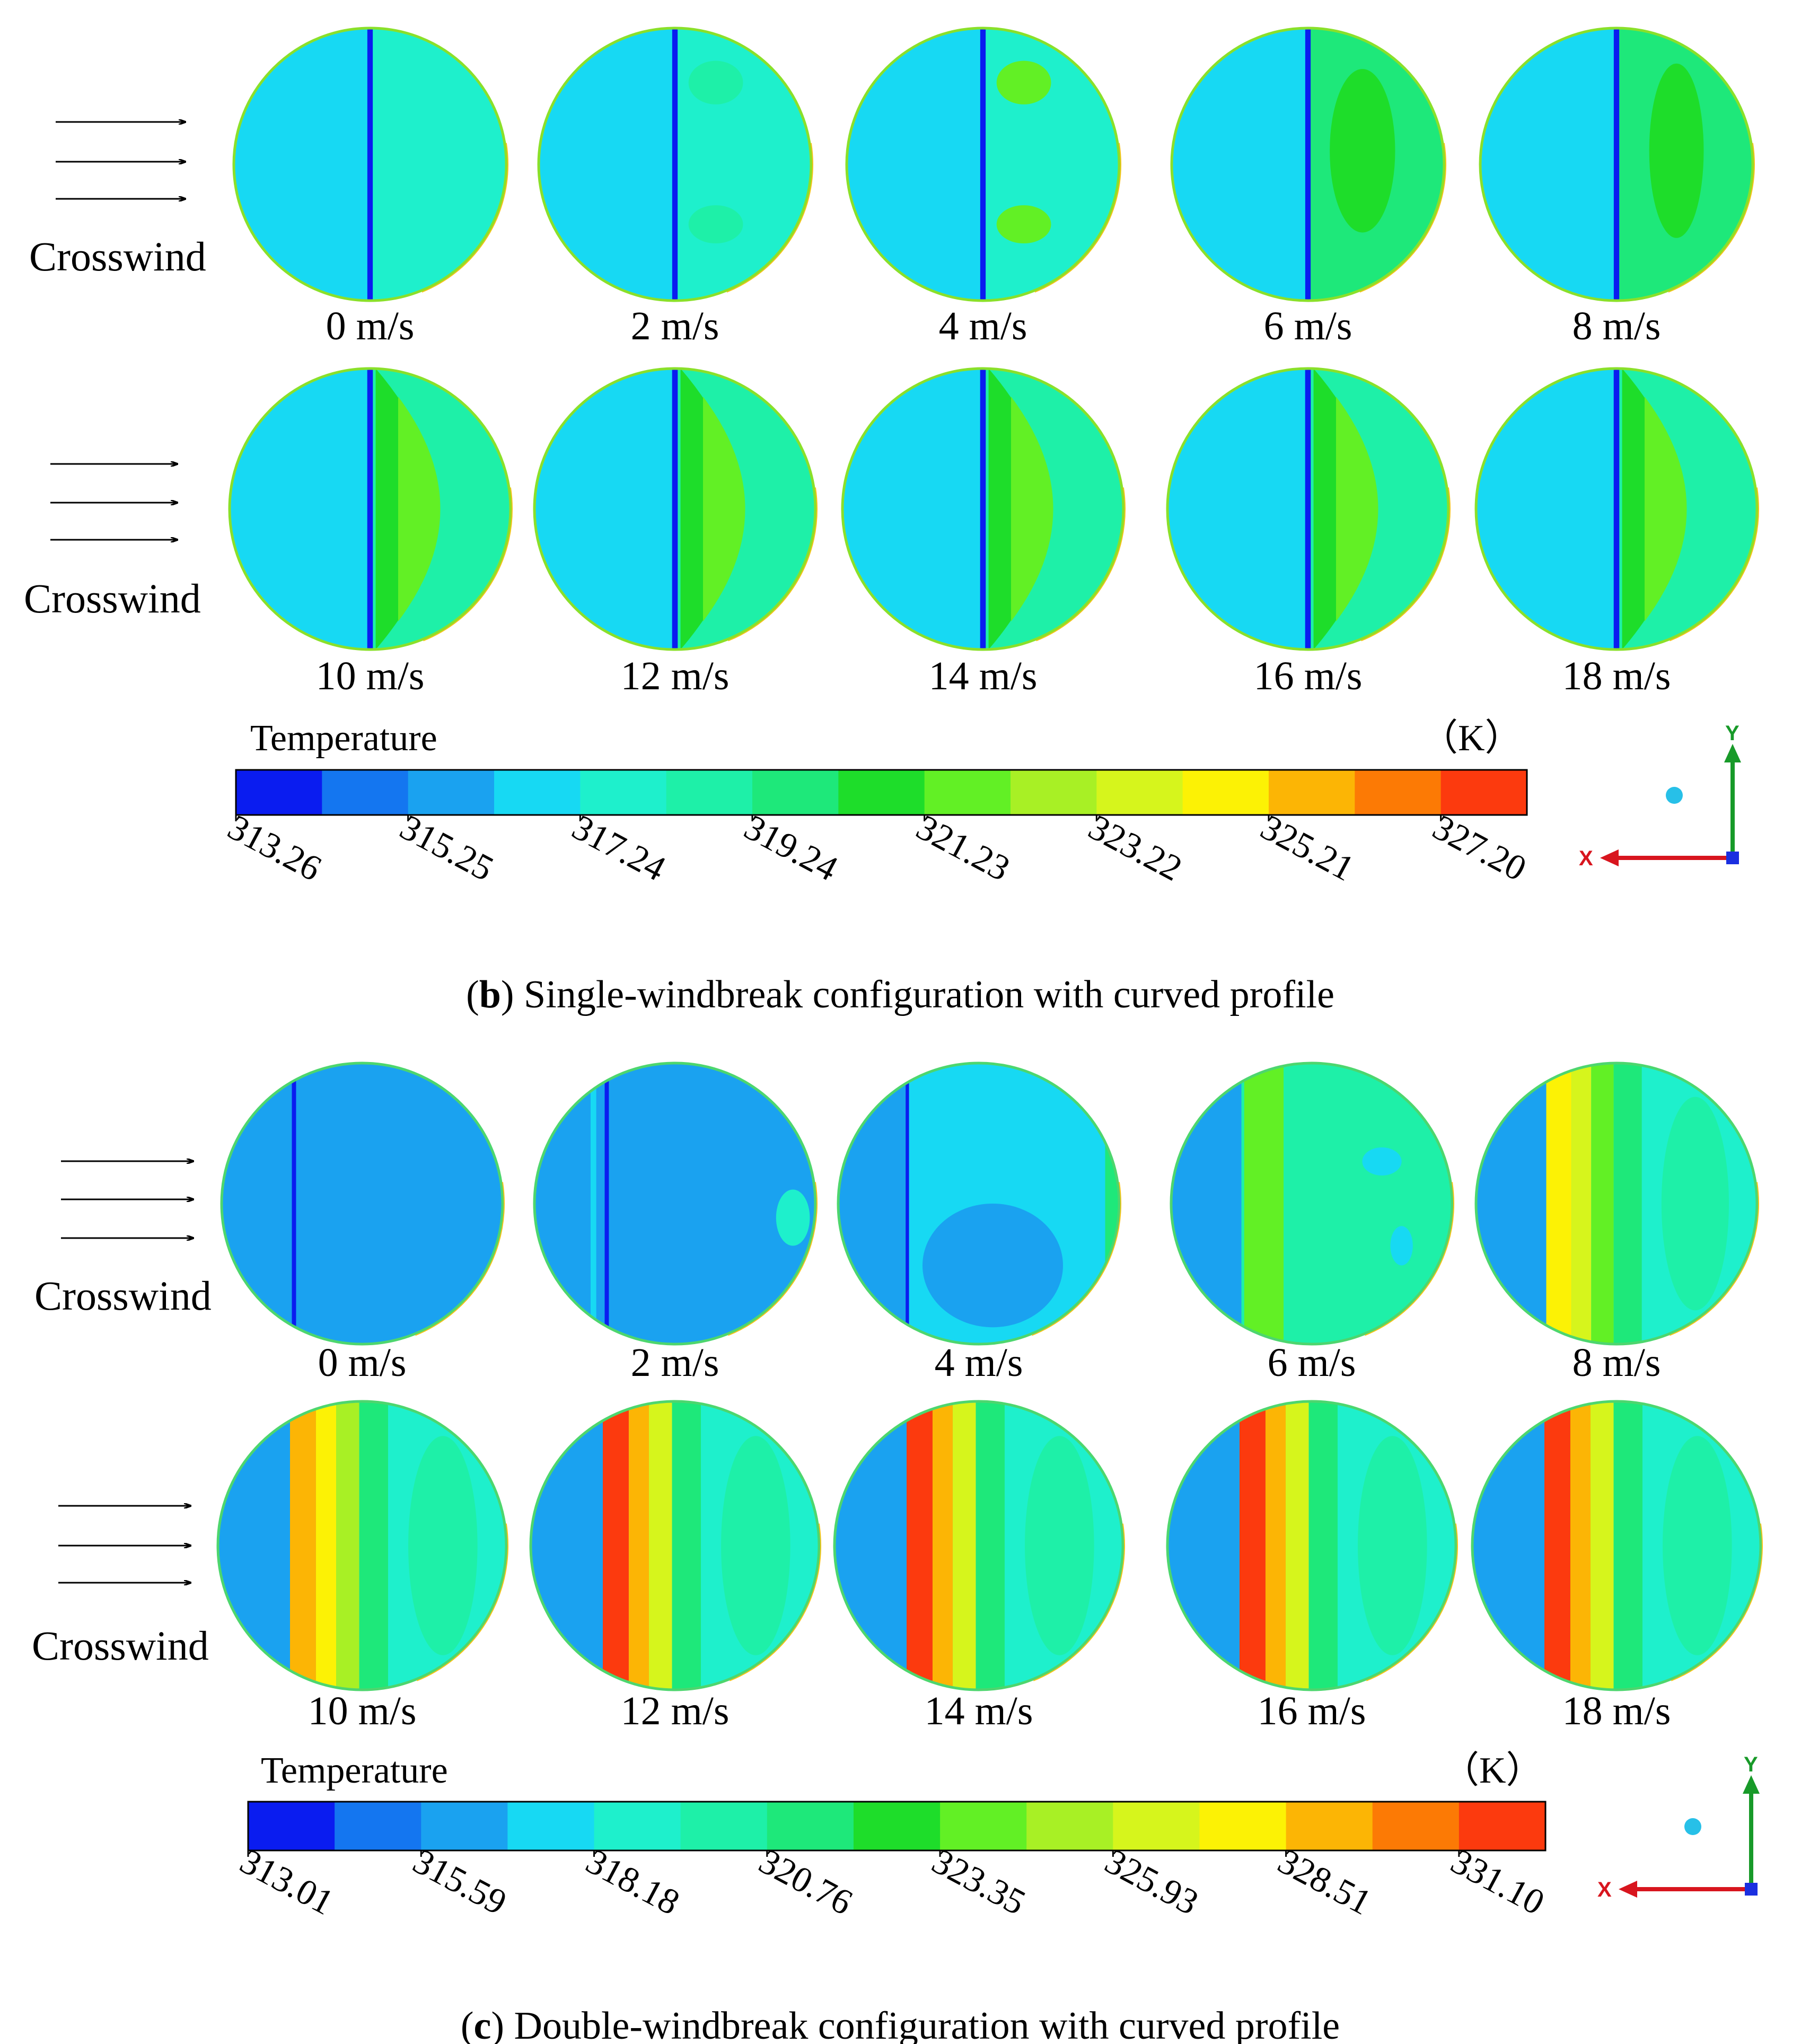 This screenshot has width=1801, height=2044. What do you see at coordinates (983, 676) in the screenshot?
I see `speed-label: 14 m/s` at bounding box center [983, 676].